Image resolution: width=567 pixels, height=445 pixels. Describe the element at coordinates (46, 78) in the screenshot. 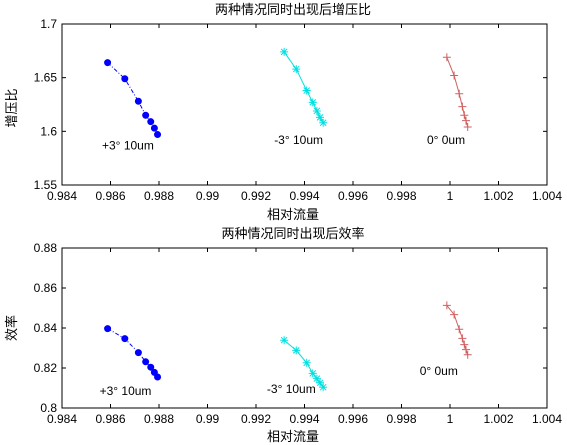

I see `pressure-ratio-y-tick-label: 1.65` at that location.